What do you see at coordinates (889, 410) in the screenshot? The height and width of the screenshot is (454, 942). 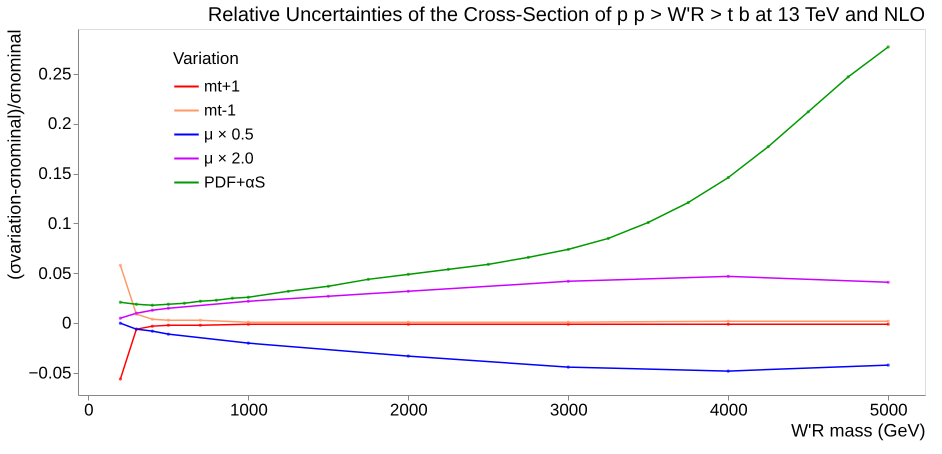 I see `x-tick-label: 5000` at bounding box center [889, 410].